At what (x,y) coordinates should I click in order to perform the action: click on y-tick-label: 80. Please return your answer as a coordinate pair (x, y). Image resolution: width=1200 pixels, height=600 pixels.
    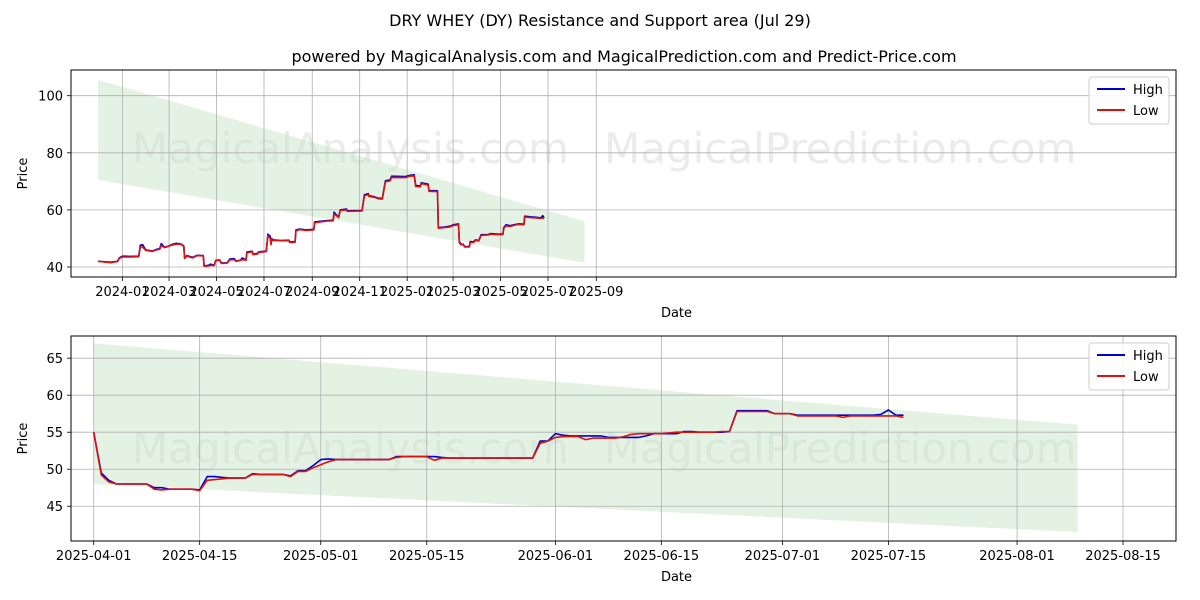
    Looking at the image, I should click on (54, 154).